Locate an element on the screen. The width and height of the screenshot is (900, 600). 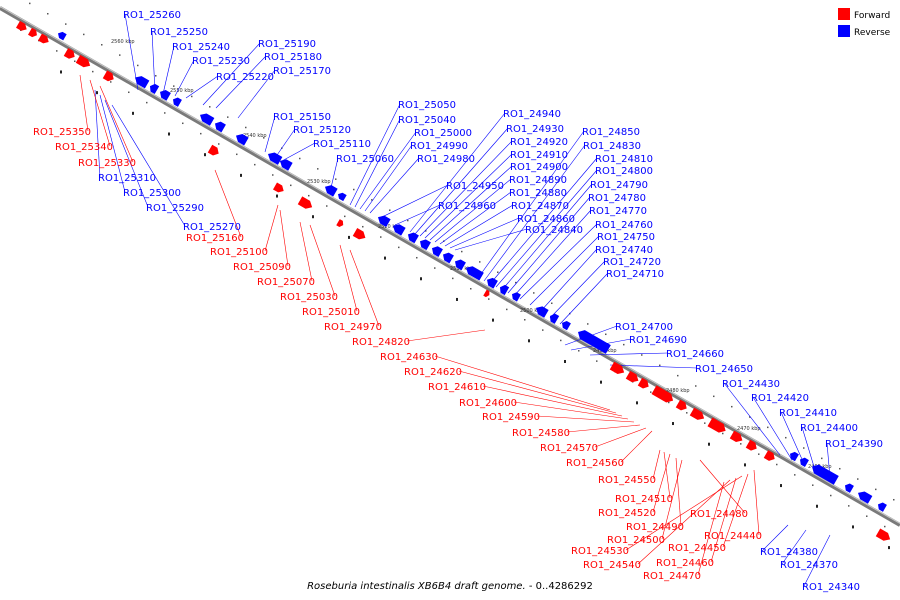
scale-tick-label: 2470 kbp is located at coordinates (749, 429).